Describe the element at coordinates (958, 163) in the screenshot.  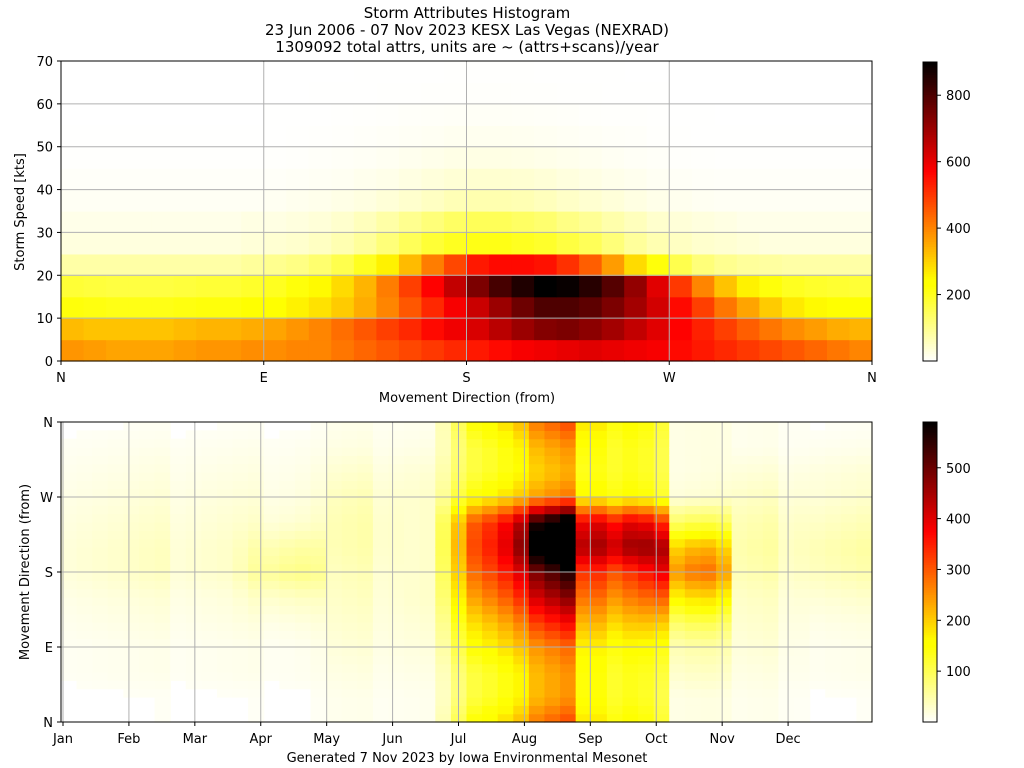
I see `colorbar-tick-label: 600` at that location.